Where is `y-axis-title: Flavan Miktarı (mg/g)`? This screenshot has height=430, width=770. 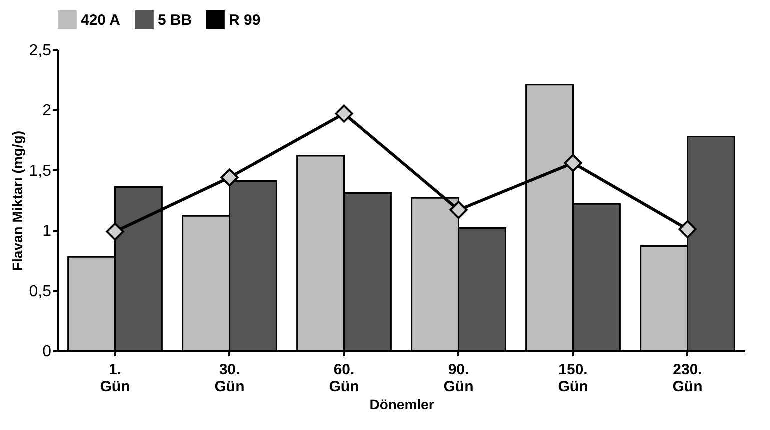
y-axis-title: Flavan Miktarı (mg/g) is located at coordinates (17, 201).